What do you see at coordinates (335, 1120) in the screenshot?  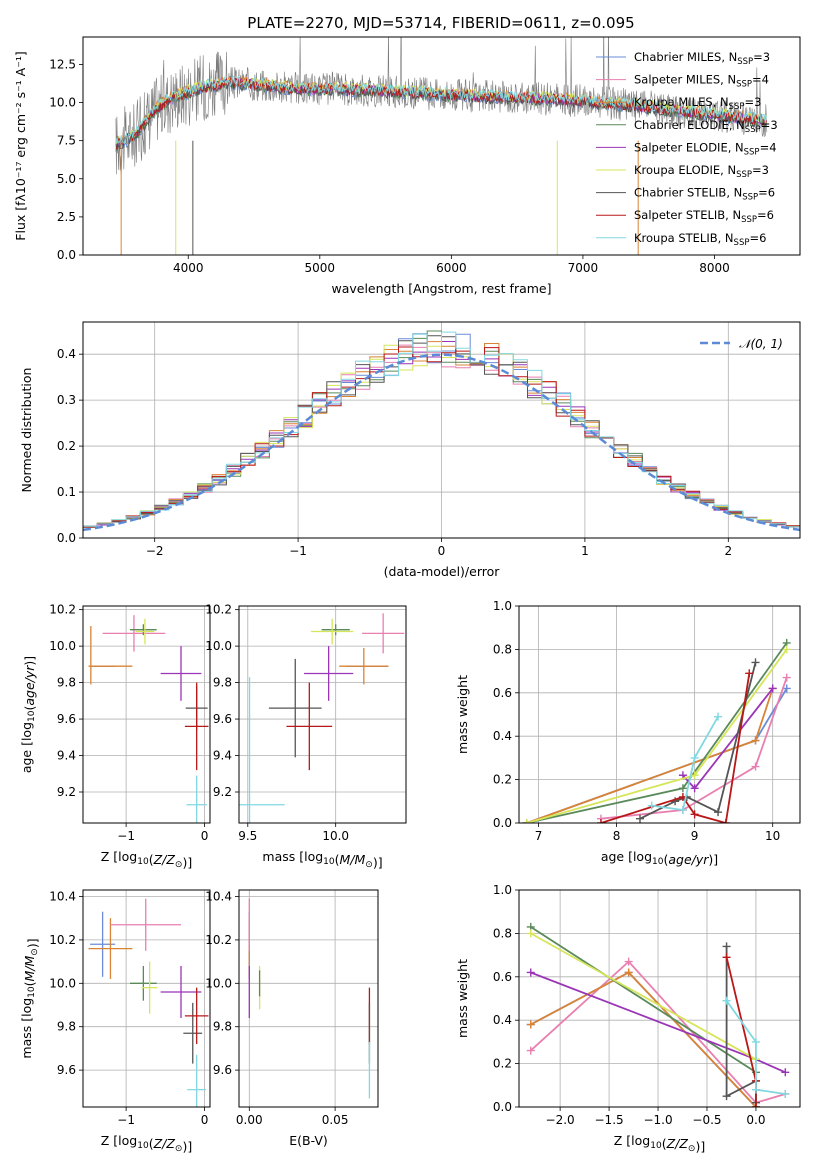 I see `x-tick-label: 0.05` at bounding box center [335, 1120].